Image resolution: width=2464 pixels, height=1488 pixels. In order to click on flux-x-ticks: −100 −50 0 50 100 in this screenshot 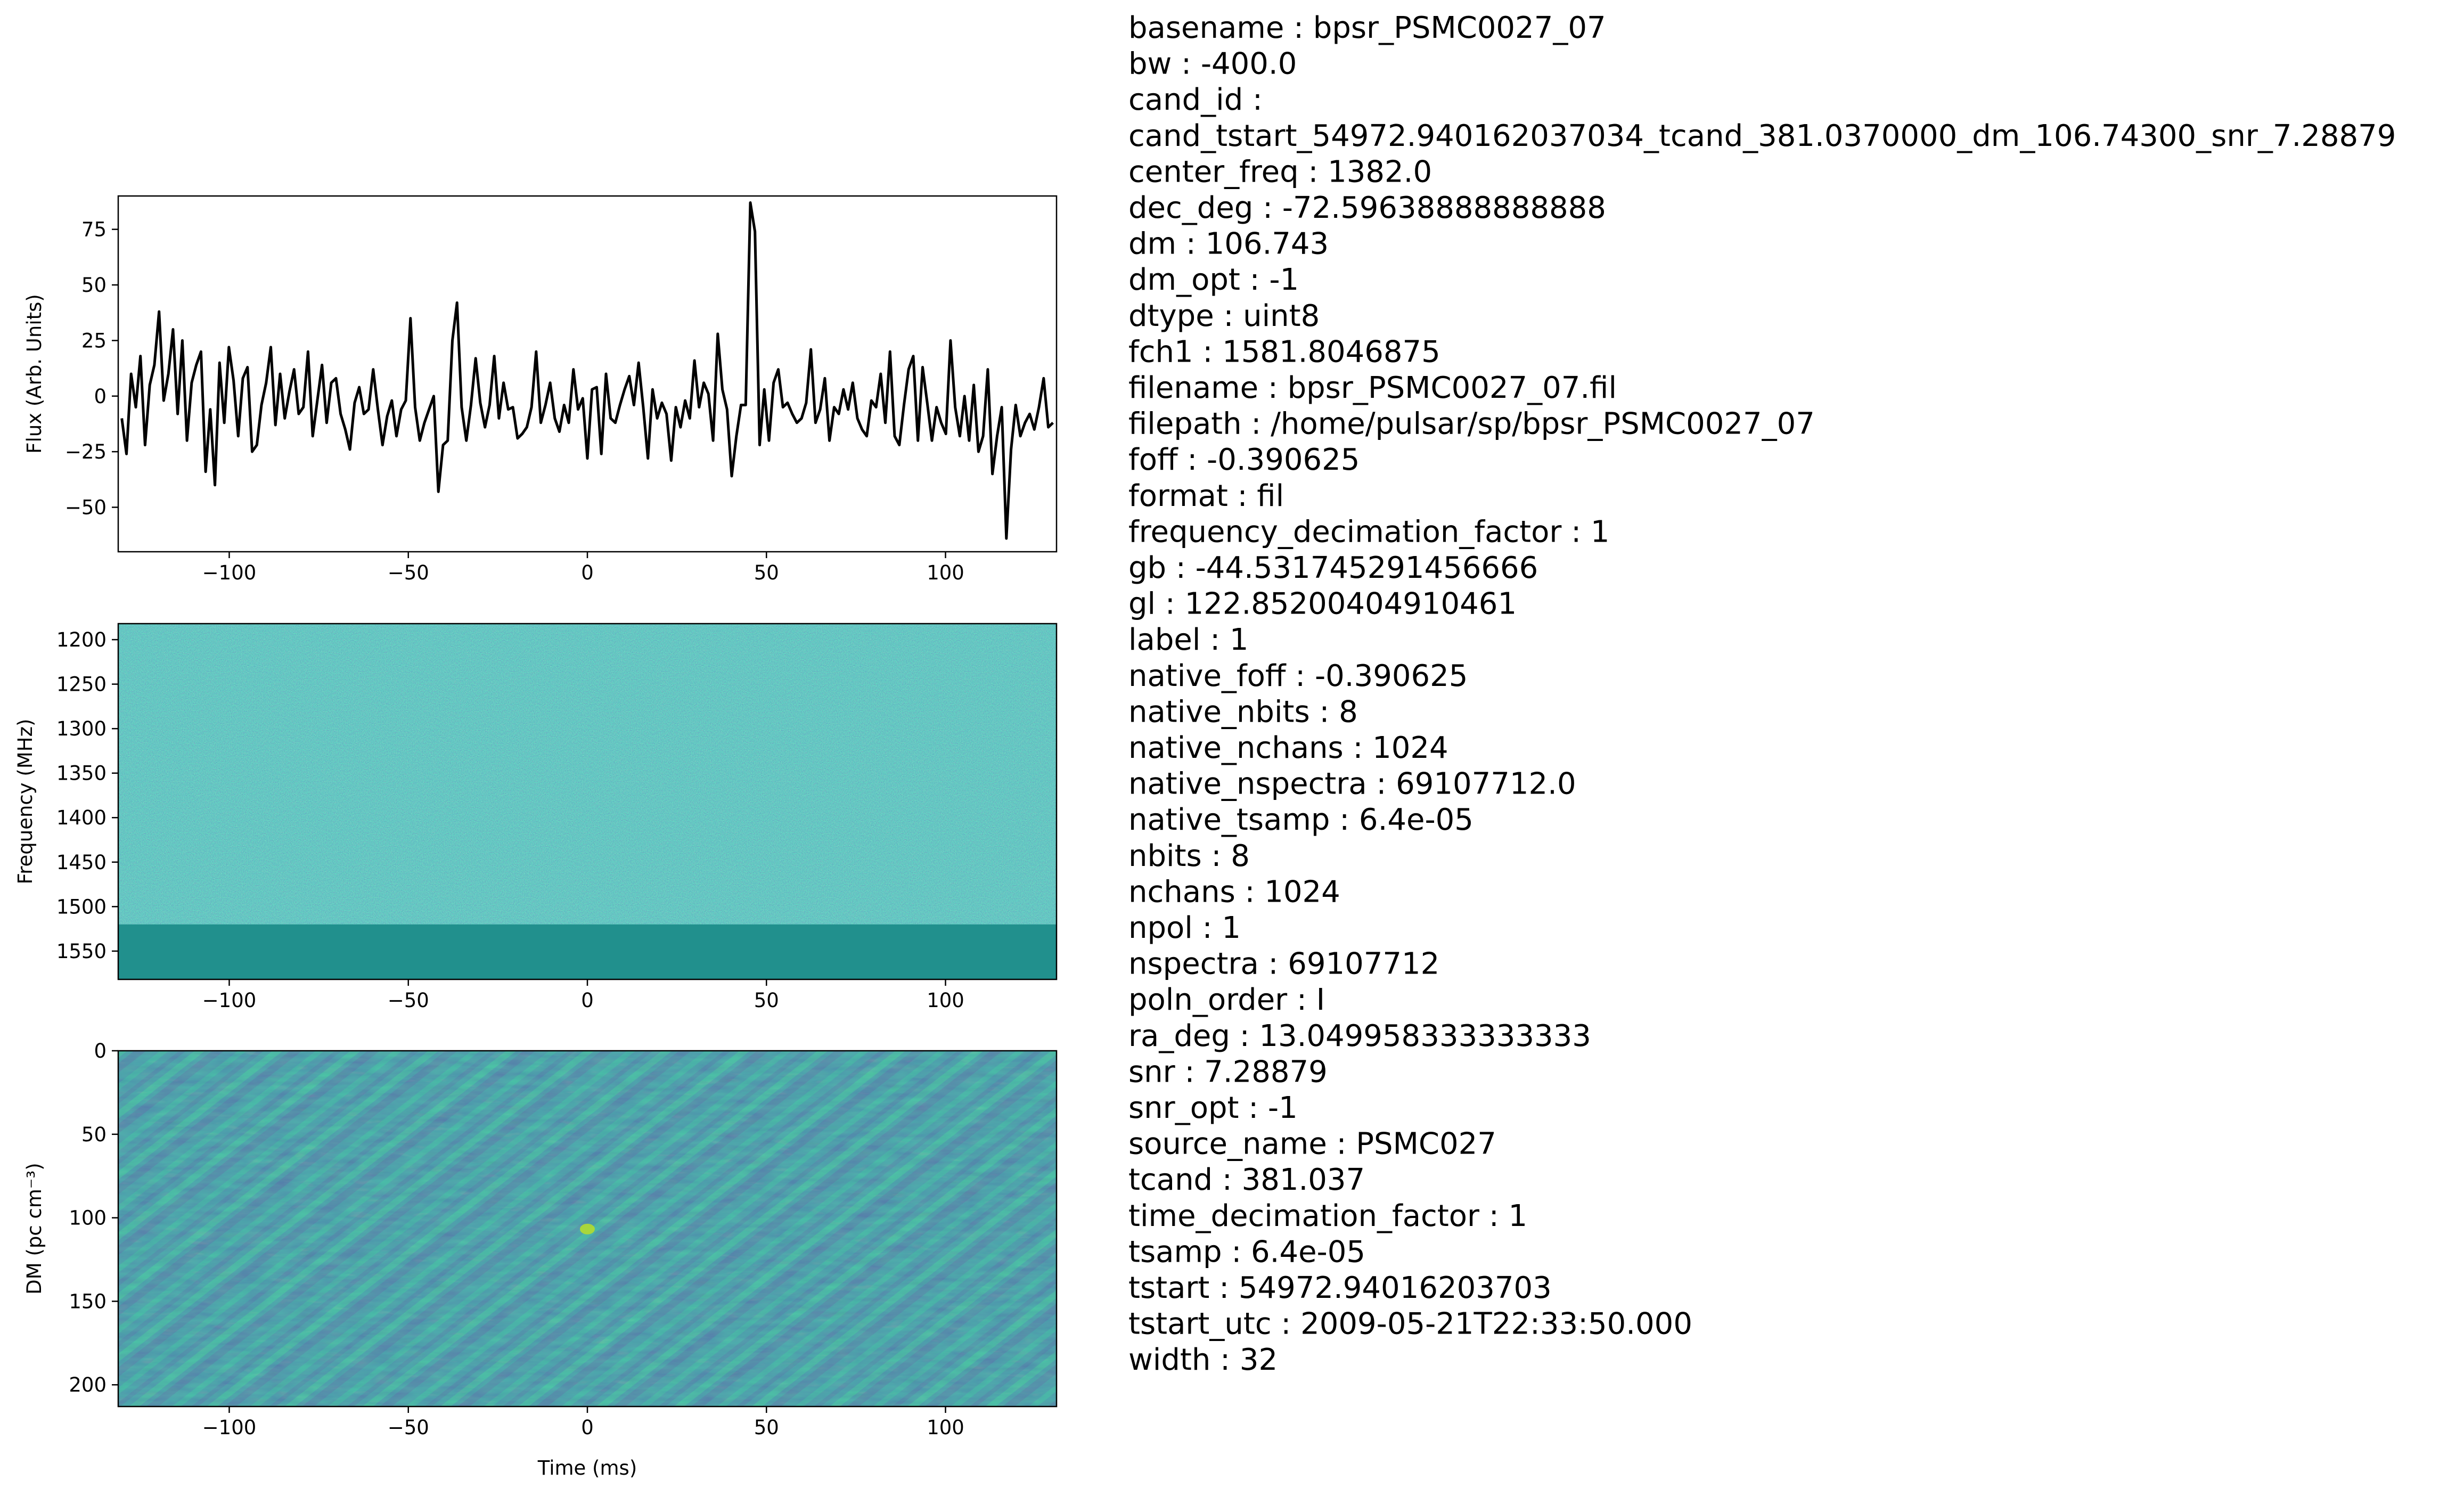, I will do `click(583, 568)`.